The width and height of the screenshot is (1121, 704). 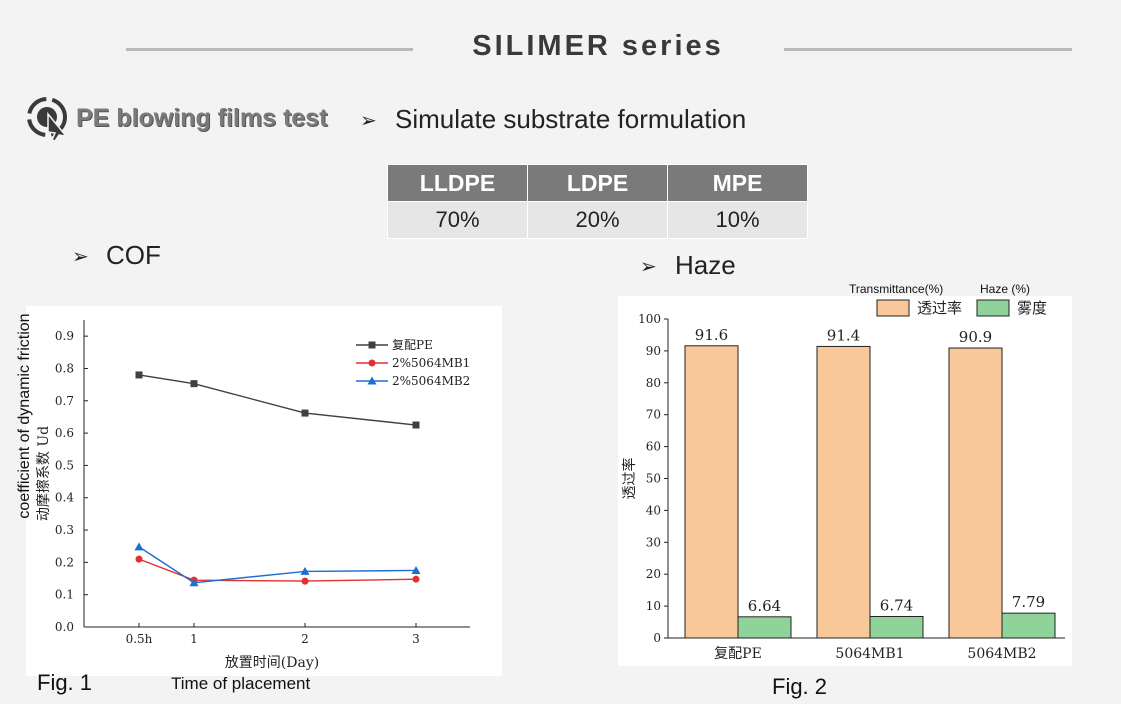 What do you see at coordinates (571, 119) in the screenshot?
I see `formulation-heading: Simulate substrate formulation` at bounding box center [571, 119].